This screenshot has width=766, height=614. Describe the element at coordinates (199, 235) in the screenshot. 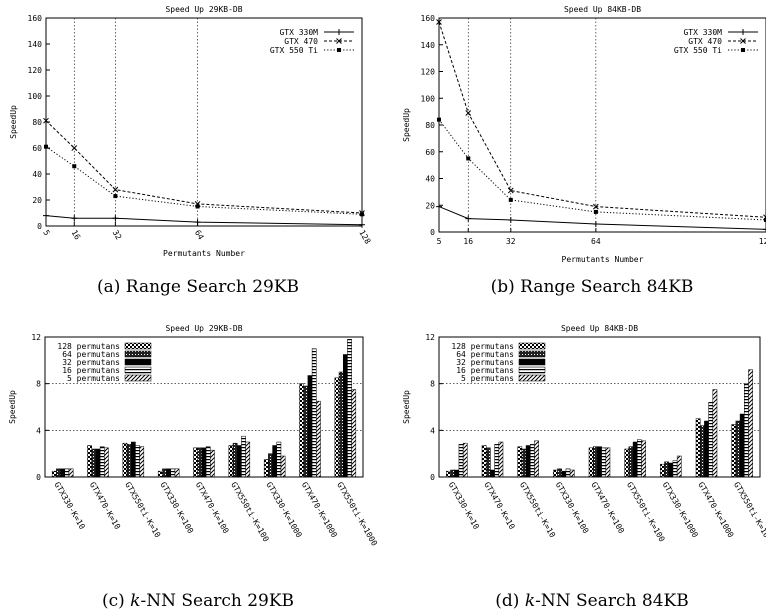

I see `x-tick-label: 64` at that location.